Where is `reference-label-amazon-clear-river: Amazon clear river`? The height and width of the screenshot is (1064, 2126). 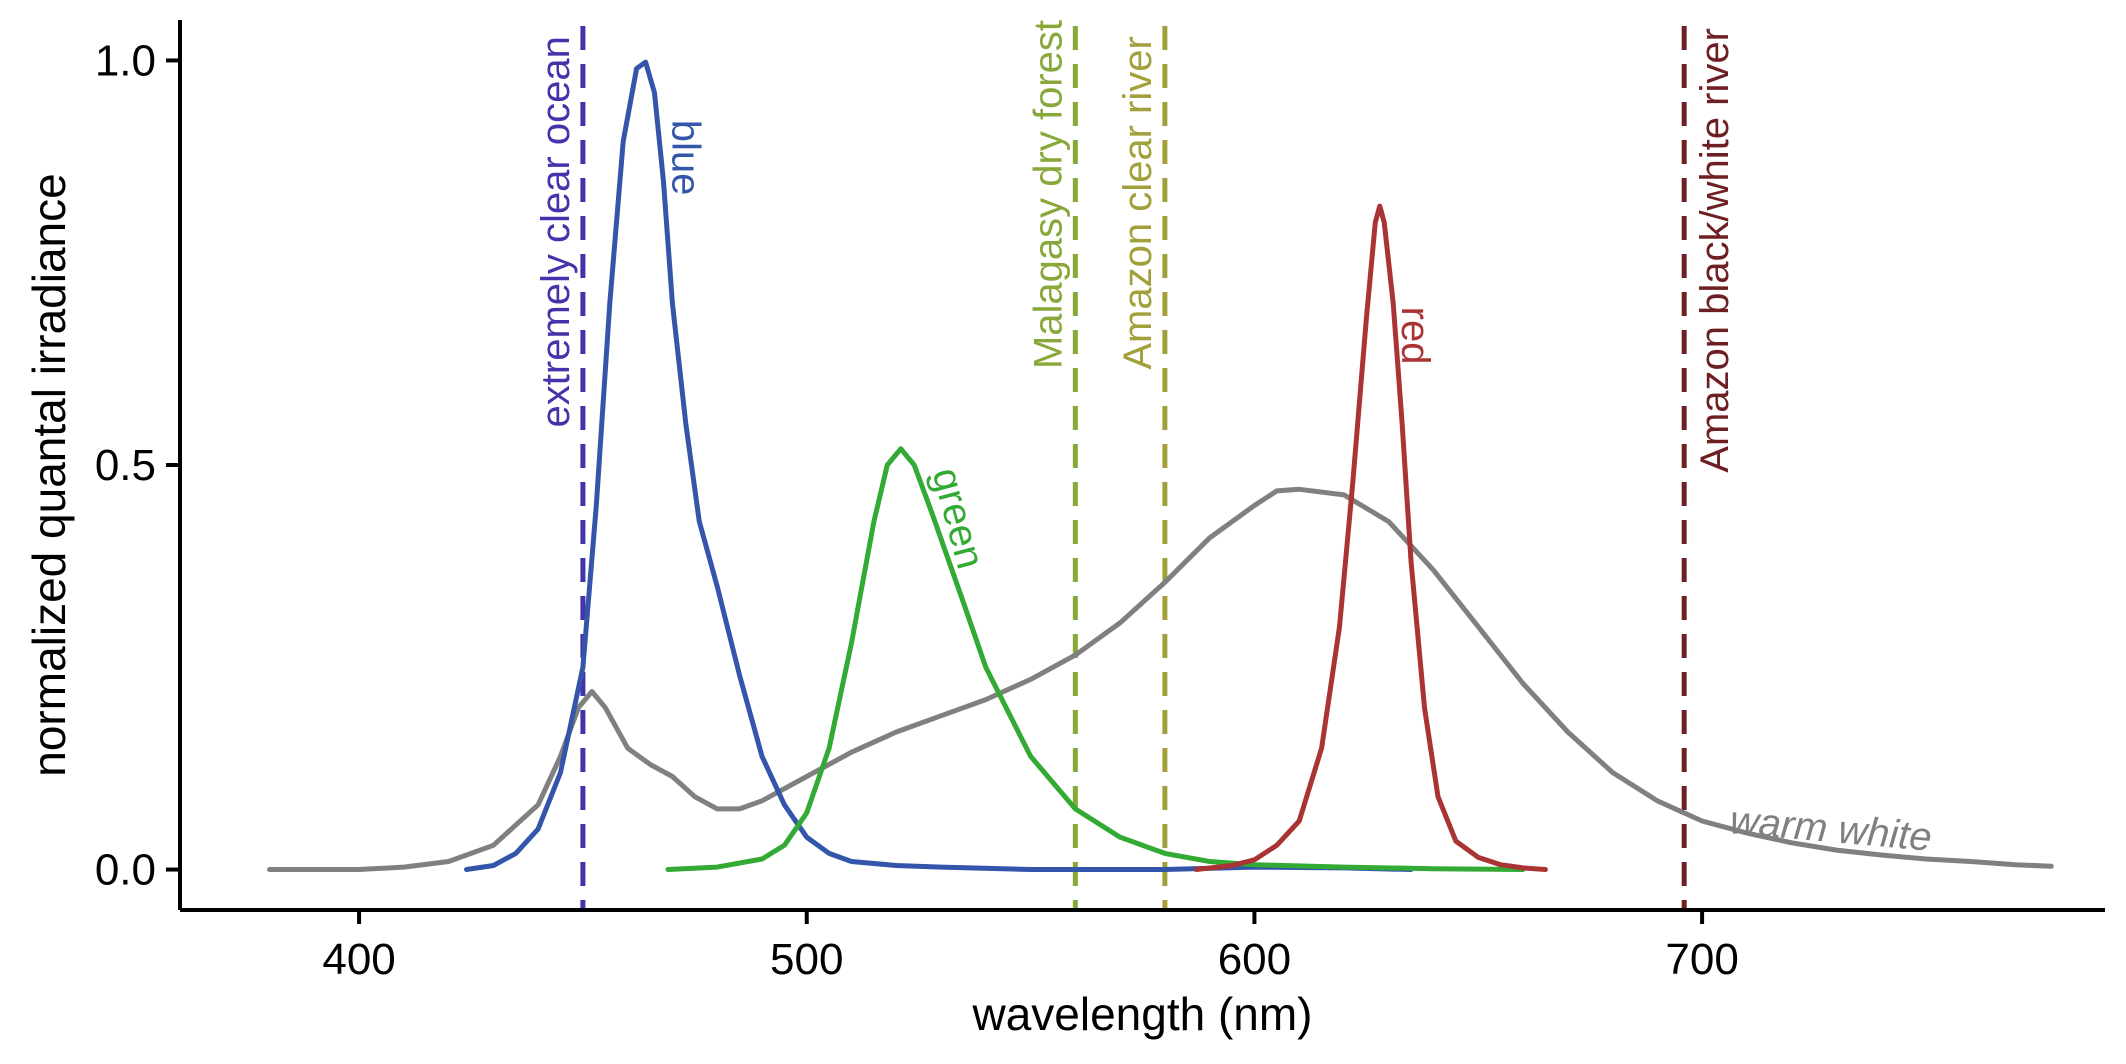
reference-label-amazon-clear-river: Amazon clear river is located at coordinates (1138, 202).